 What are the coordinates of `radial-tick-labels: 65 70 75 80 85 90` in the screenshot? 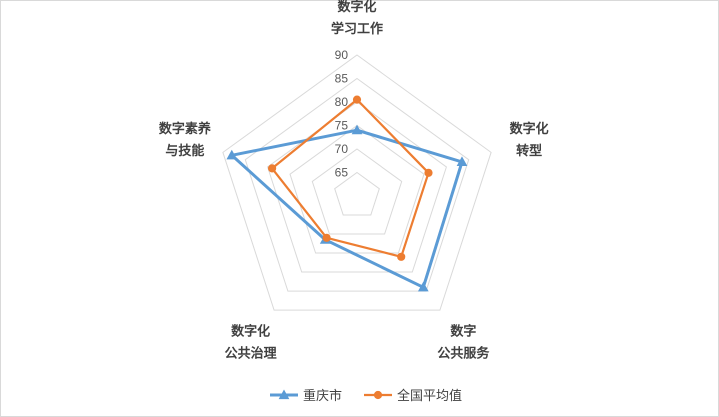 It's located at (342, 114).